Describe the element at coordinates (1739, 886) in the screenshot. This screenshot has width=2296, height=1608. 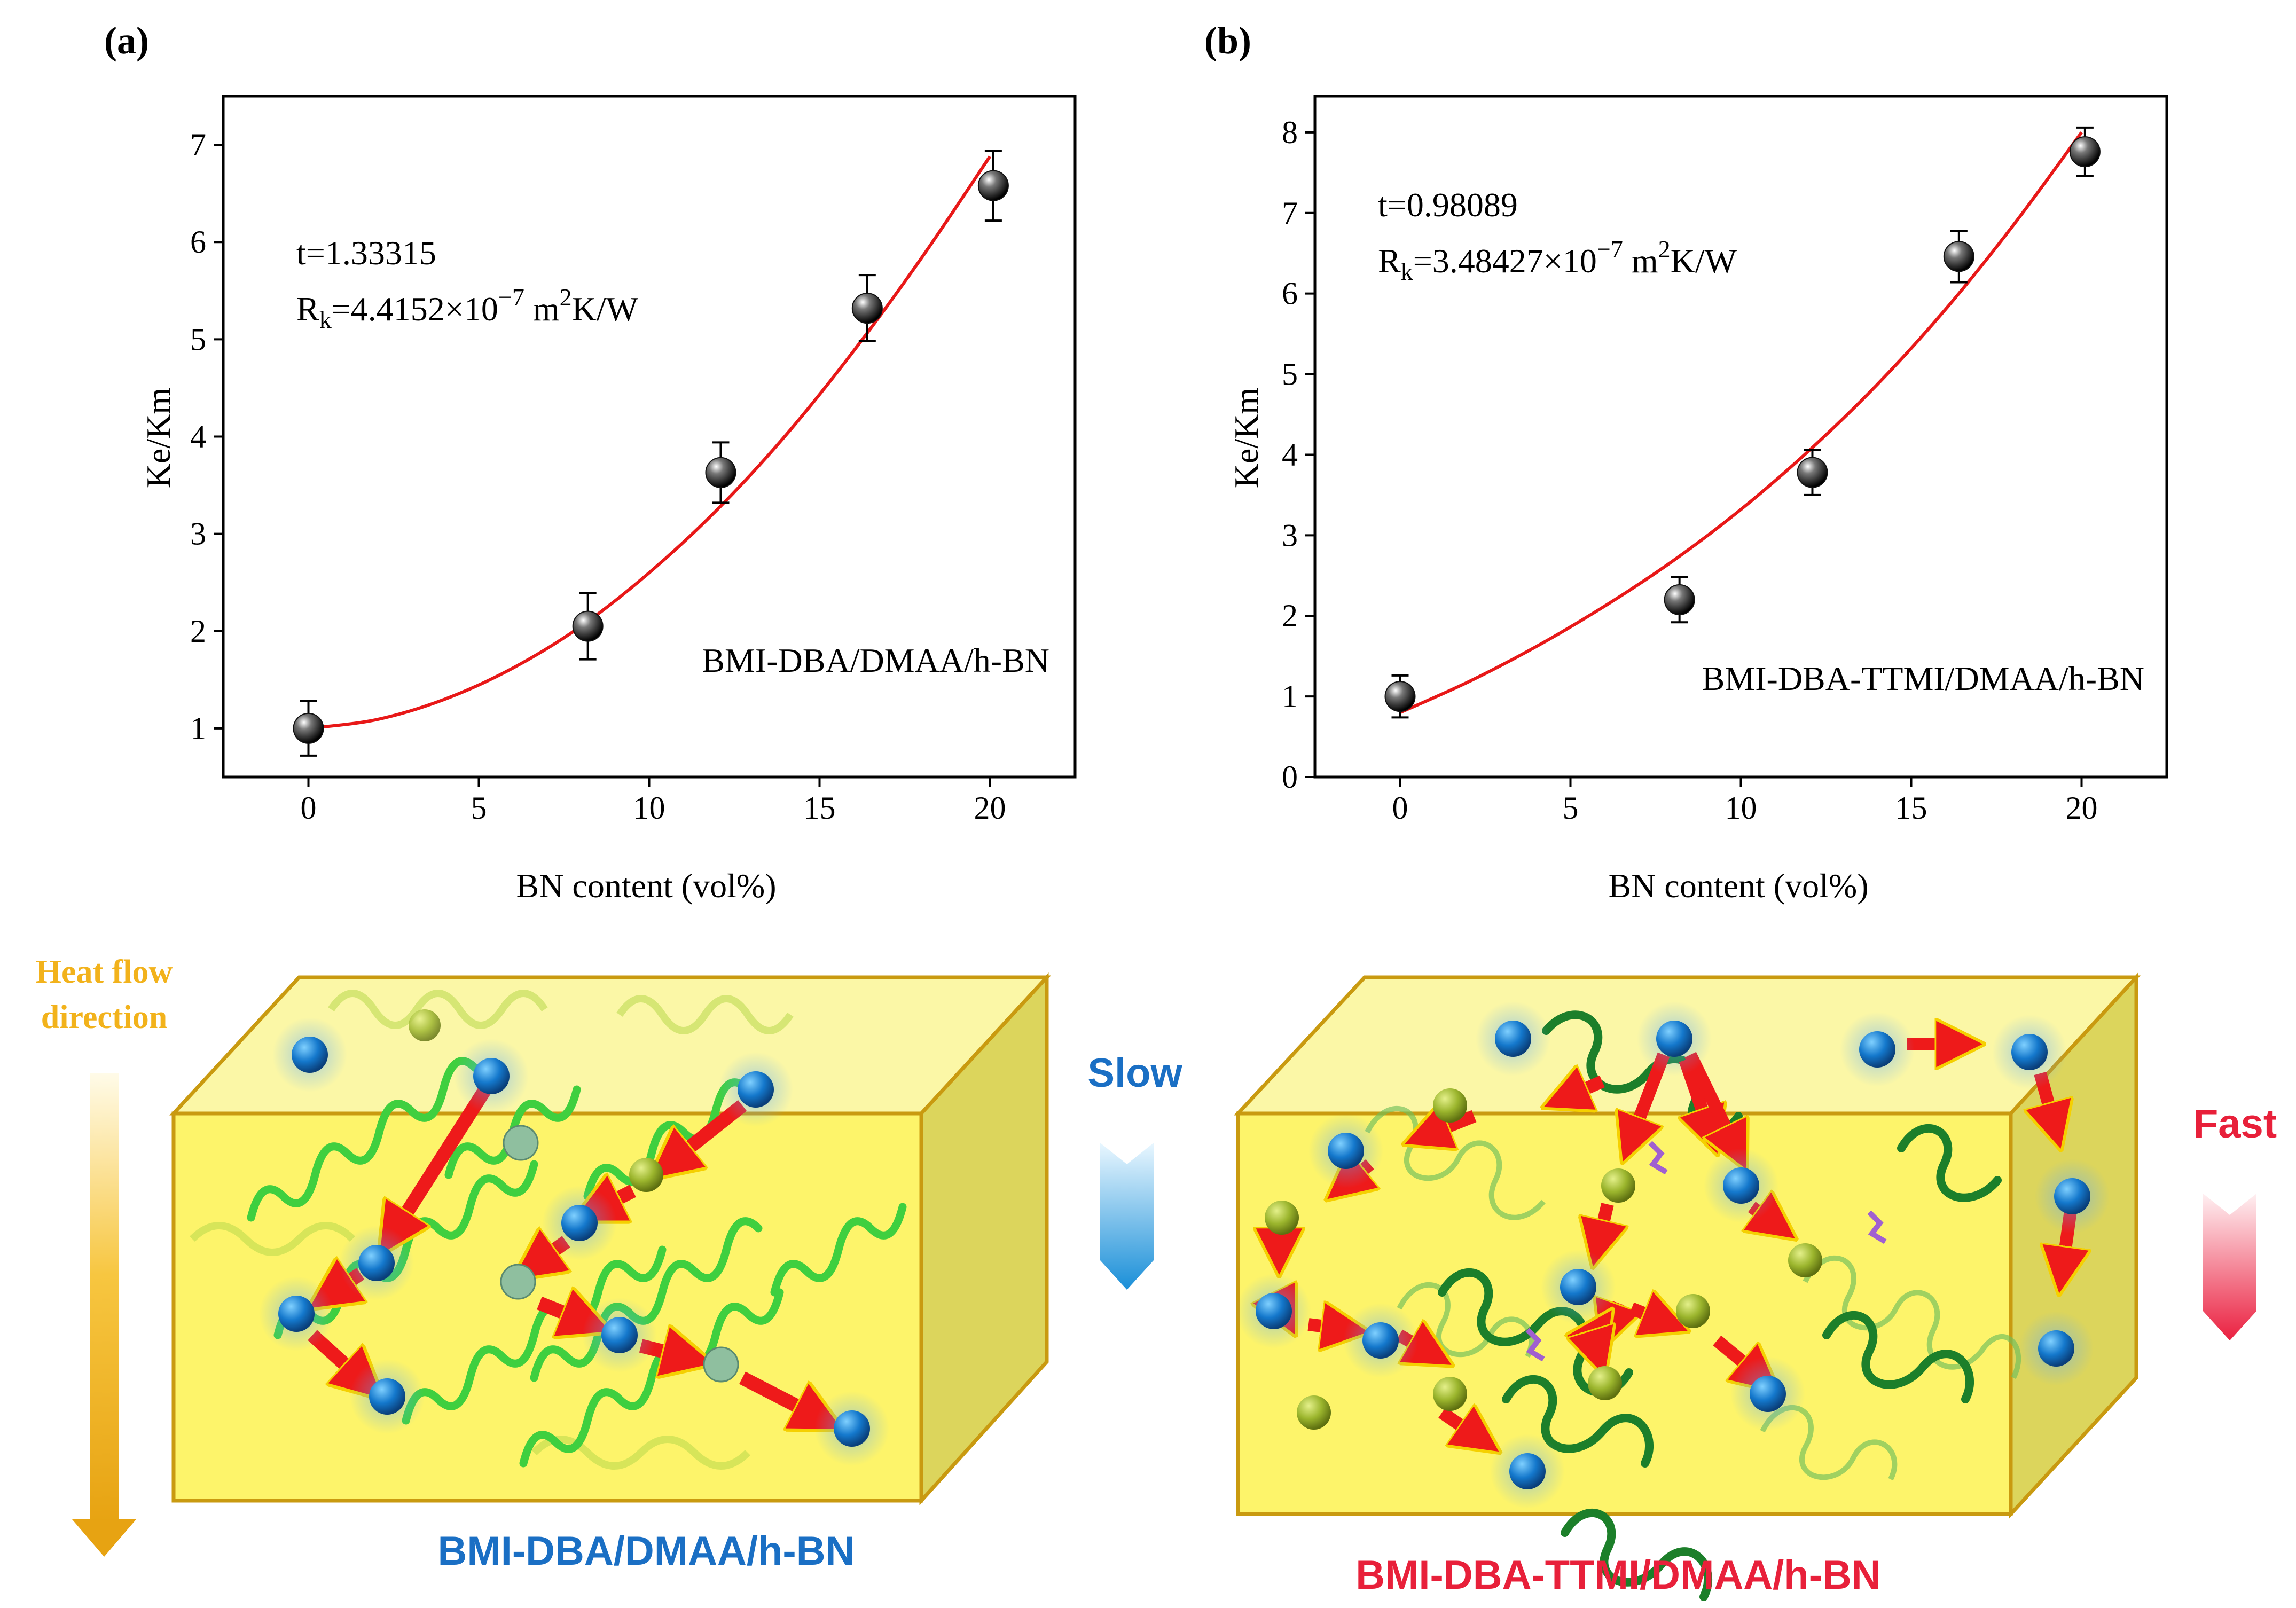
I see `x-axis-title-b: BN content (vol%)` at that location.